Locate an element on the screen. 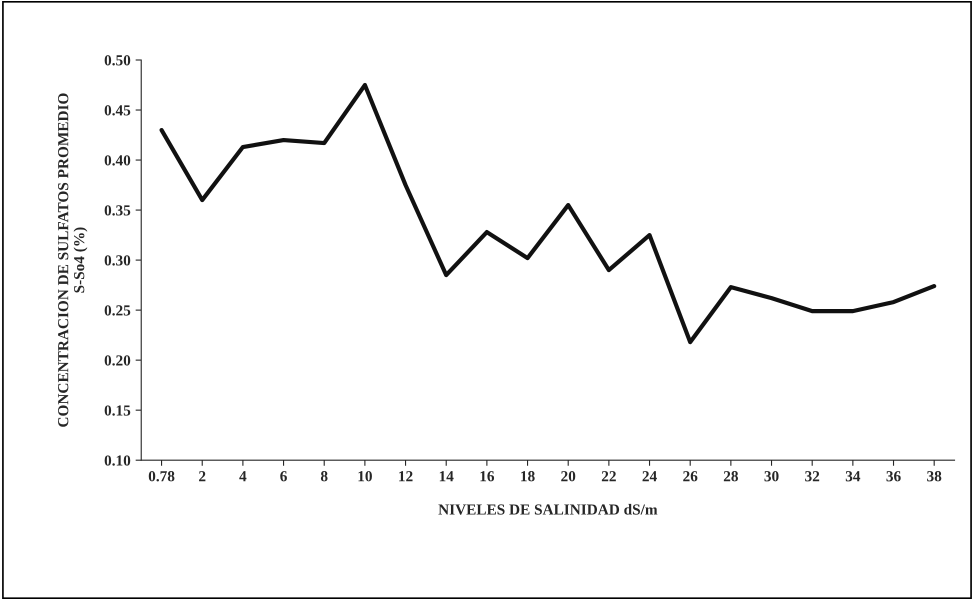  x-tick-label: 18 is located at coordinates (528, 476).